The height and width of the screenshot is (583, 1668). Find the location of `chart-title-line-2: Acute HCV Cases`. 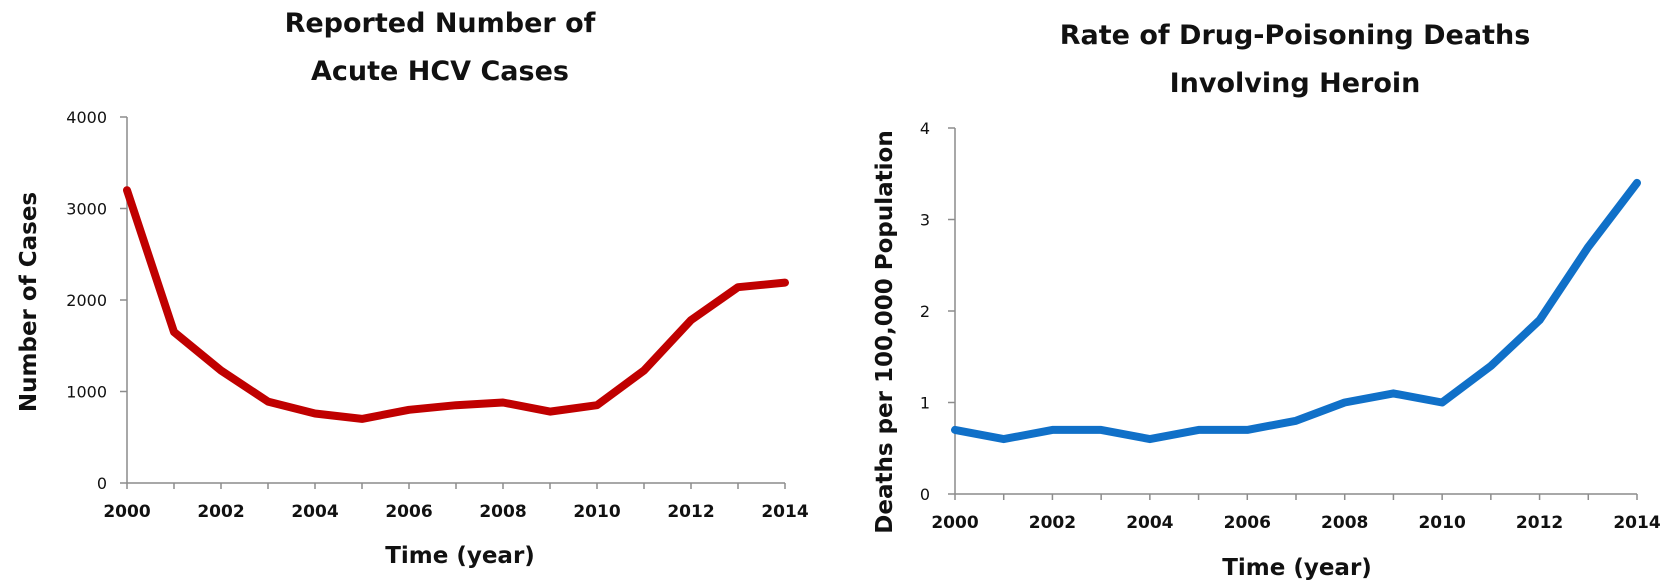

chart-title-line-2: Acute HCV Cases is located at coordinates (440, 71).